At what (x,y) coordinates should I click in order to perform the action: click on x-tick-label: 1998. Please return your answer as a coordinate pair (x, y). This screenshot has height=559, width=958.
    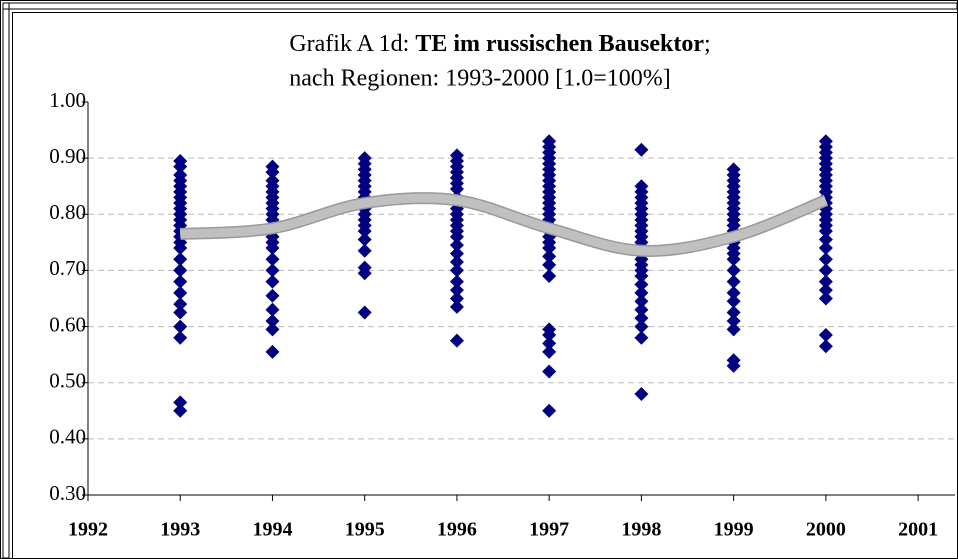
    Looking at the image, I should click on (641, 530).